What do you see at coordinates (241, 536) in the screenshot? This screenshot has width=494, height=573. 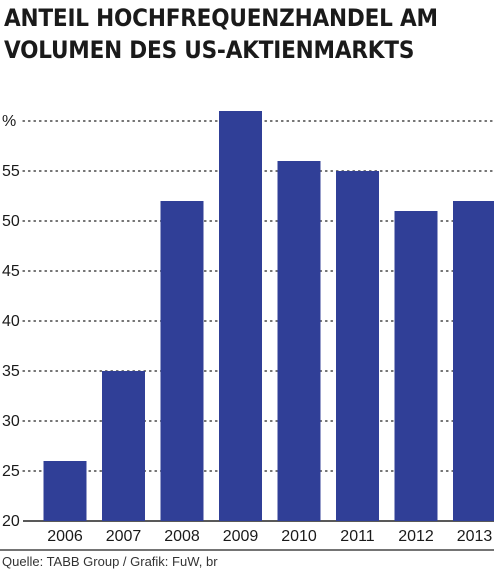 I see `x-tick-label: 2009` at bounding box center [241, 536].